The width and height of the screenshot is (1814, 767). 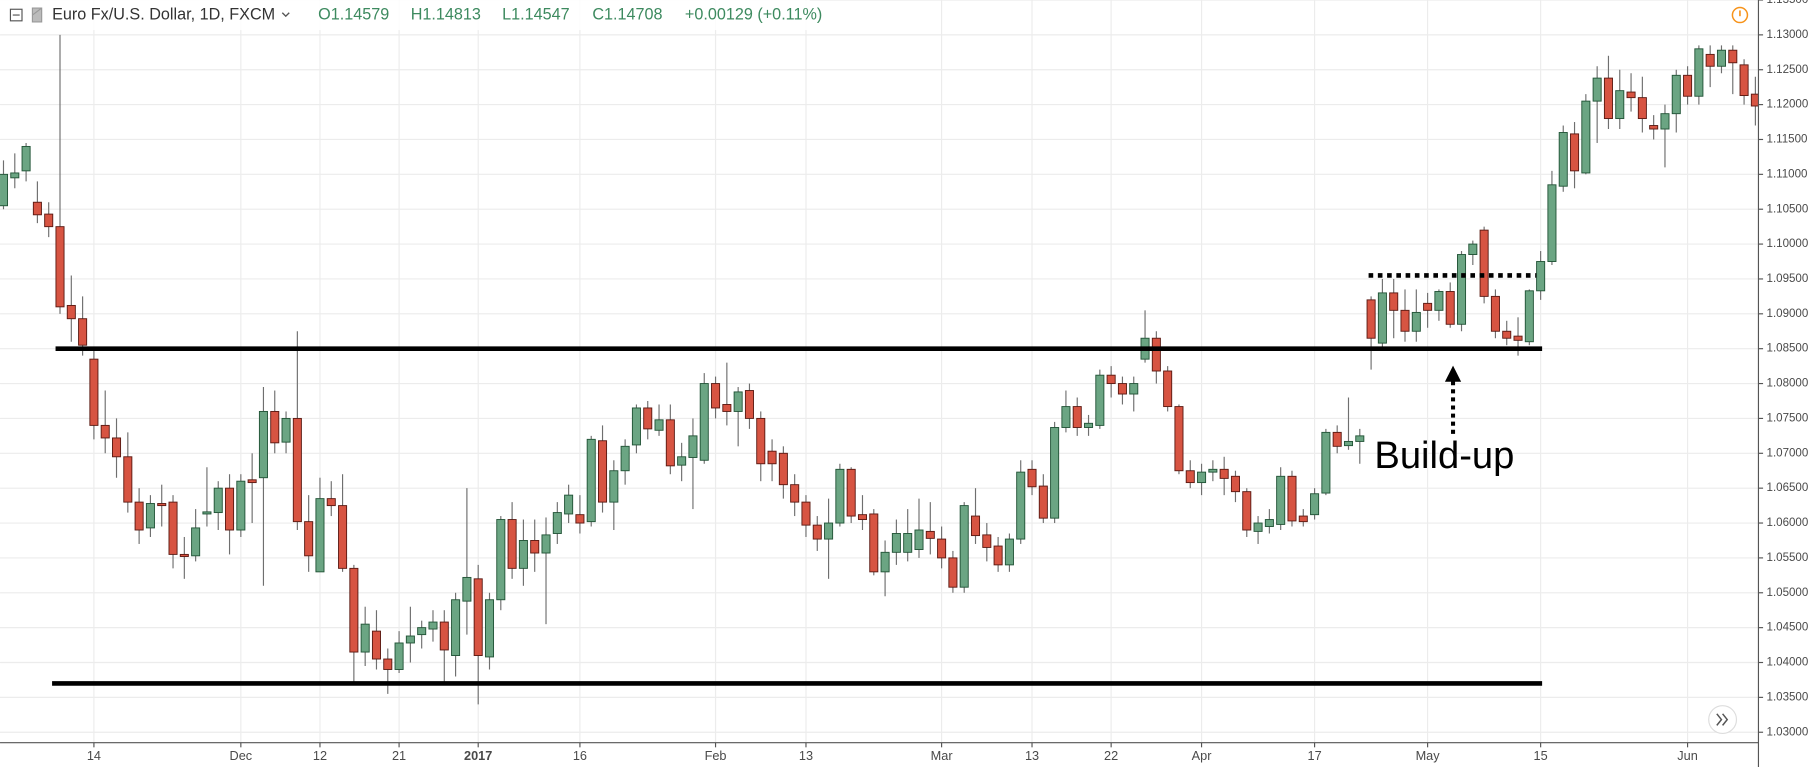 What do you see at coordinates (1788, 70) in the screenshot?
I see `y-tick-label: 1.12500` at bounding box center [1788, 70].